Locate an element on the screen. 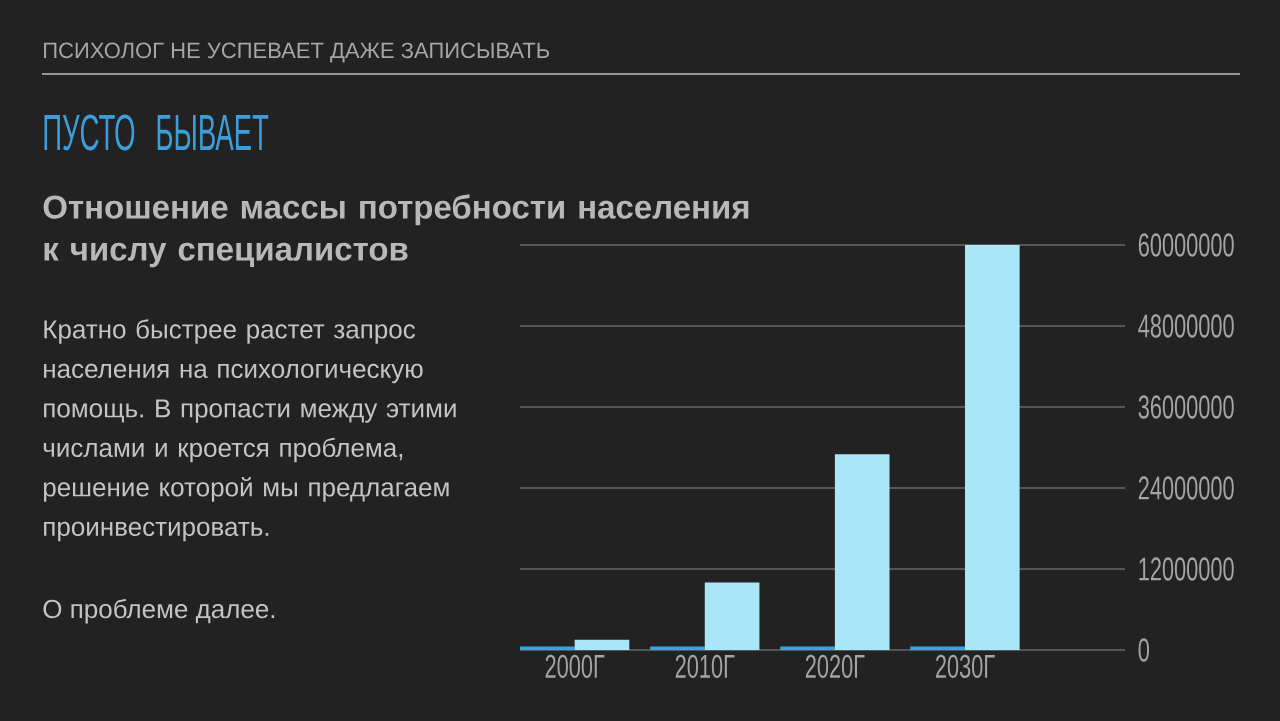 The image size is (1280, 721). chart-title: Отношение массы потребности населения к числу специалистов is located at coordinates (396, 231).